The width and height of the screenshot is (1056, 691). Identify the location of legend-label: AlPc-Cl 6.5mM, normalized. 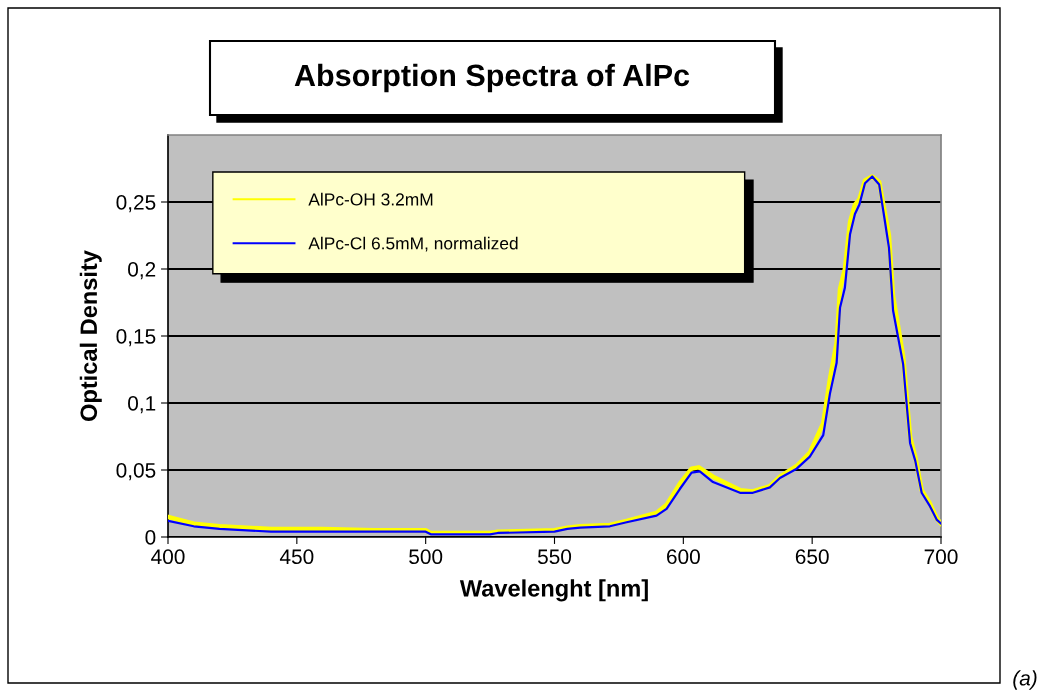
(413, 244).